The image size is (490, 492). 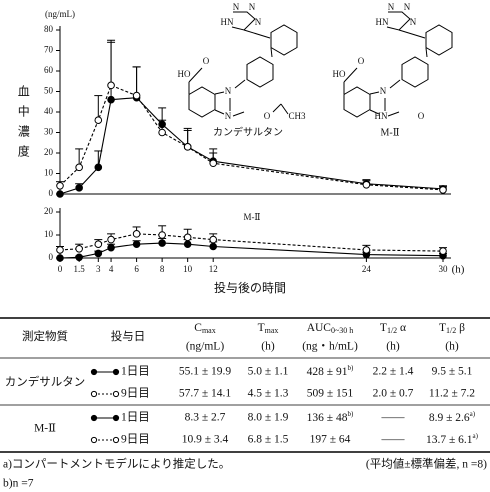 What do you see at coordinates (452, 439) in the screenshot?
I see `cell: 13.7 ± 6.1a)` at bounding box center [452, 439].